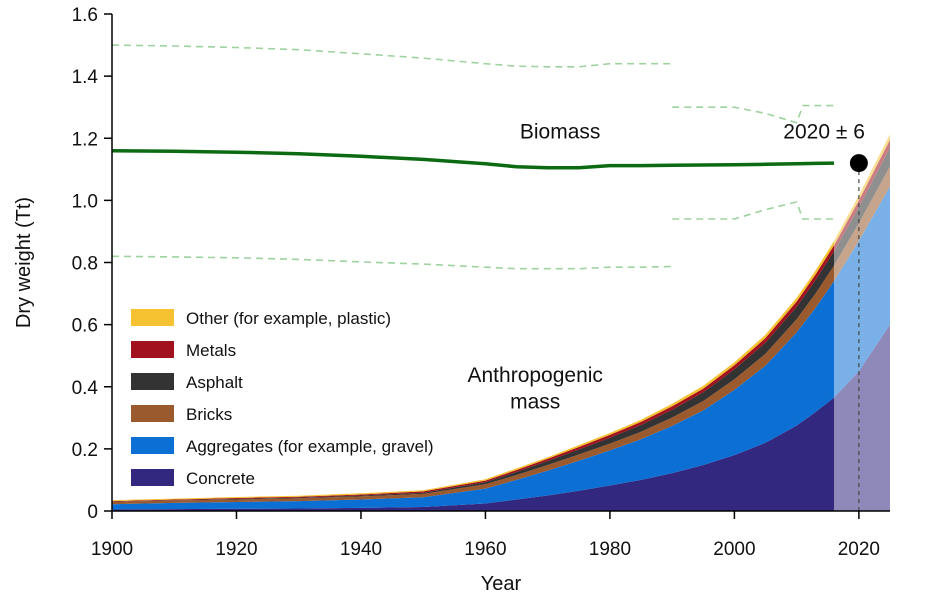 The image size is (927, 614). What do you see at coordinates (610, 549) in the screenshot?
I see `x-tick-label: 1980` at bounding box center [610, 549].